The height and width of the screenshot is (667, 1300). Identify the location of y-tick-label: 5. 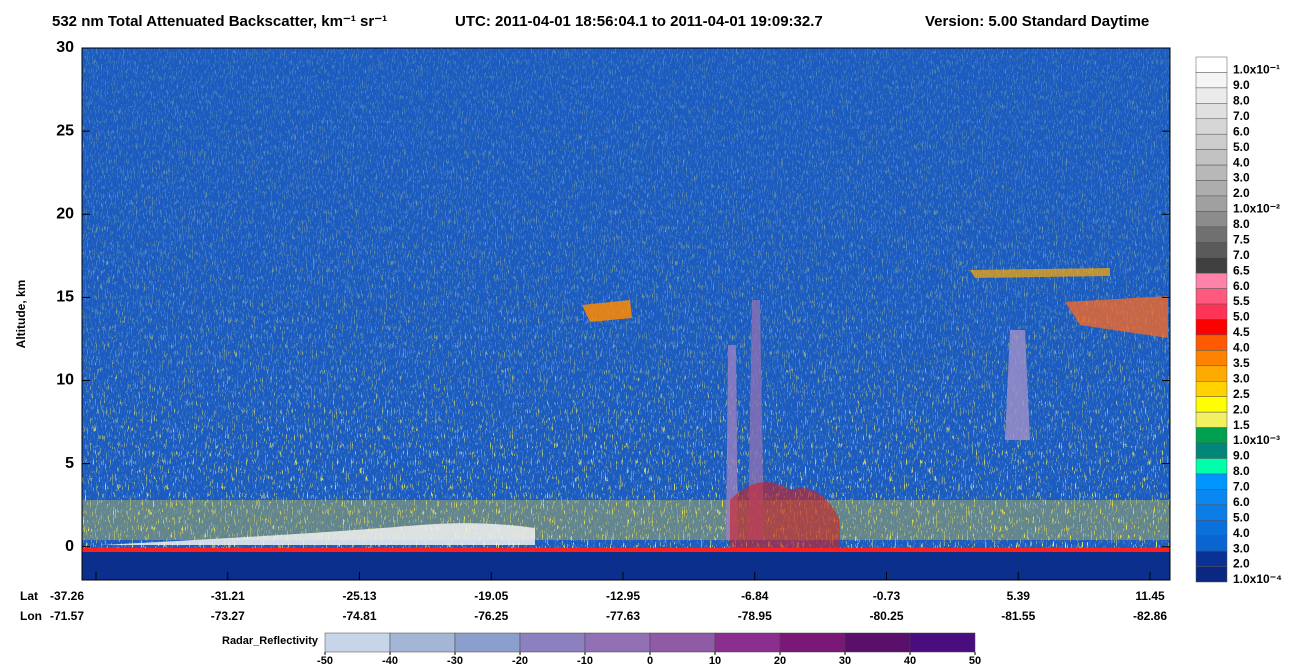
(69, 463).